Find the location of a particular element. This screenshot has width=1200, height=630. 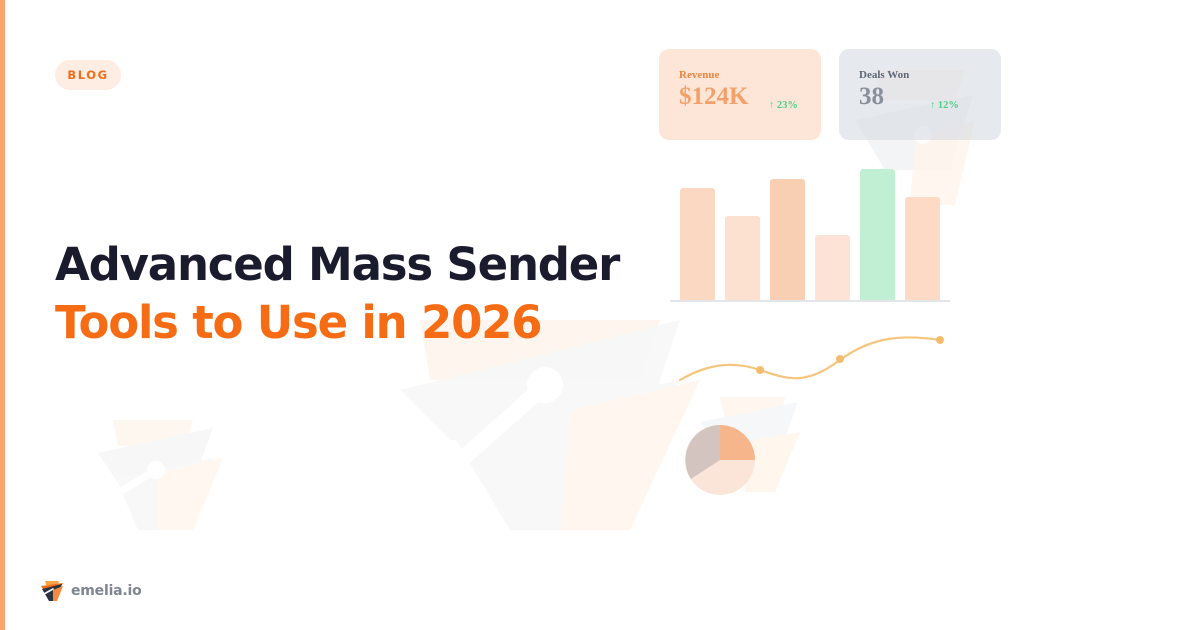

deals-won-label: Deals Won is located at coordinates (884, 75).